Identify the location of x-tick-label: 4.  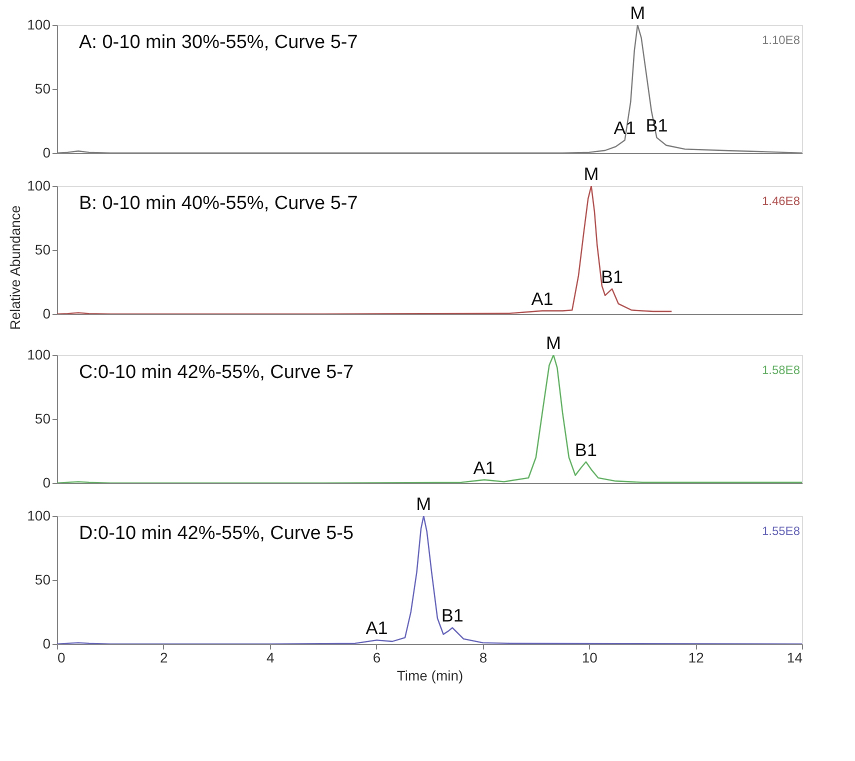
(270, 658).